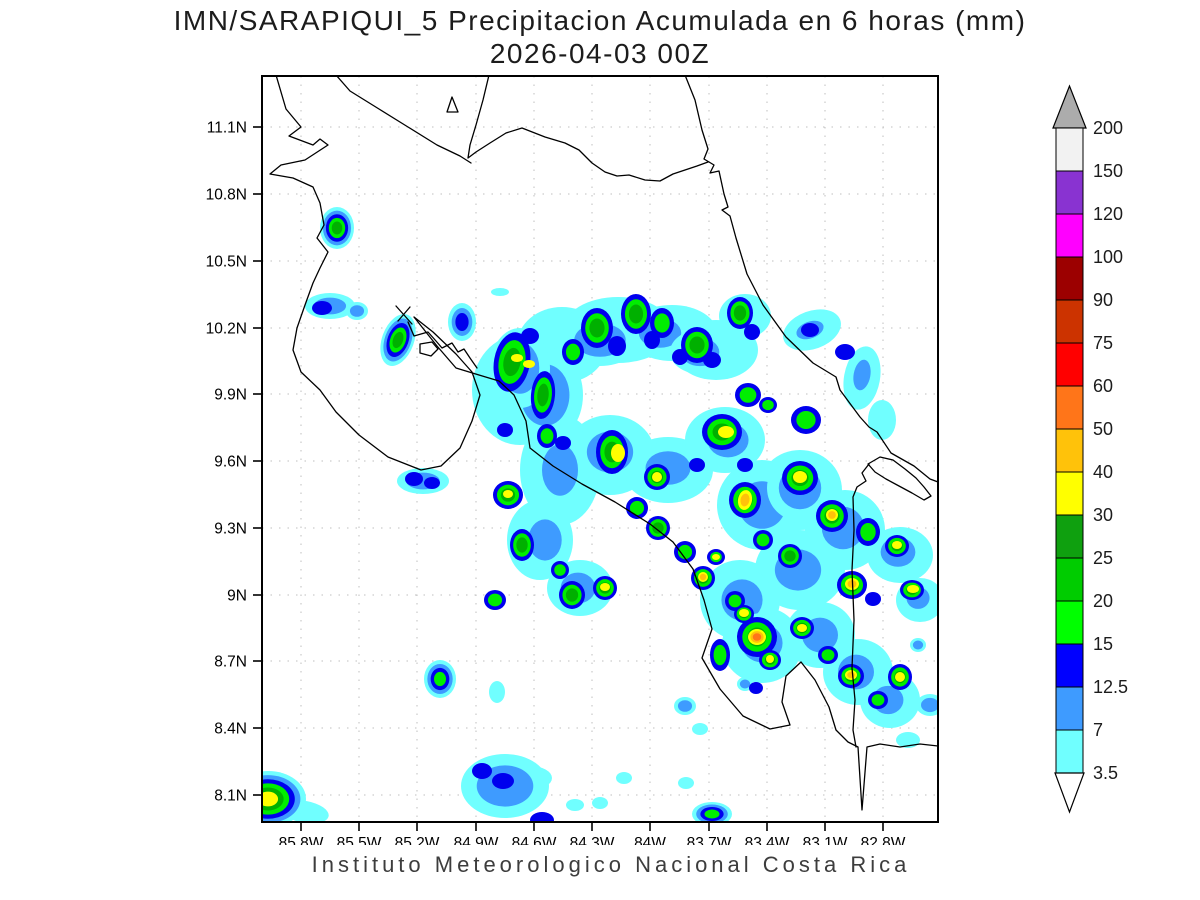  Describe the element at coordinates (230, 729) in the screenshot. I see `lat-tick-label: 8.4N` at that location.